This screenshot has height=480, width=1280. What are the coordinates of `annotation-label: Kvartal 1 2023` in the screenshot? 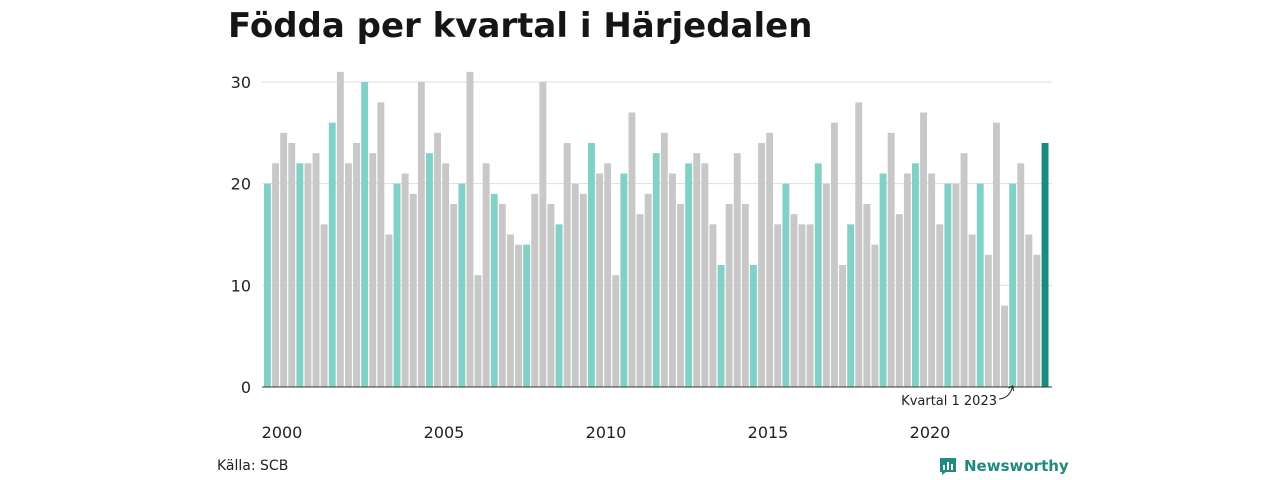 It's located at (949, 401).